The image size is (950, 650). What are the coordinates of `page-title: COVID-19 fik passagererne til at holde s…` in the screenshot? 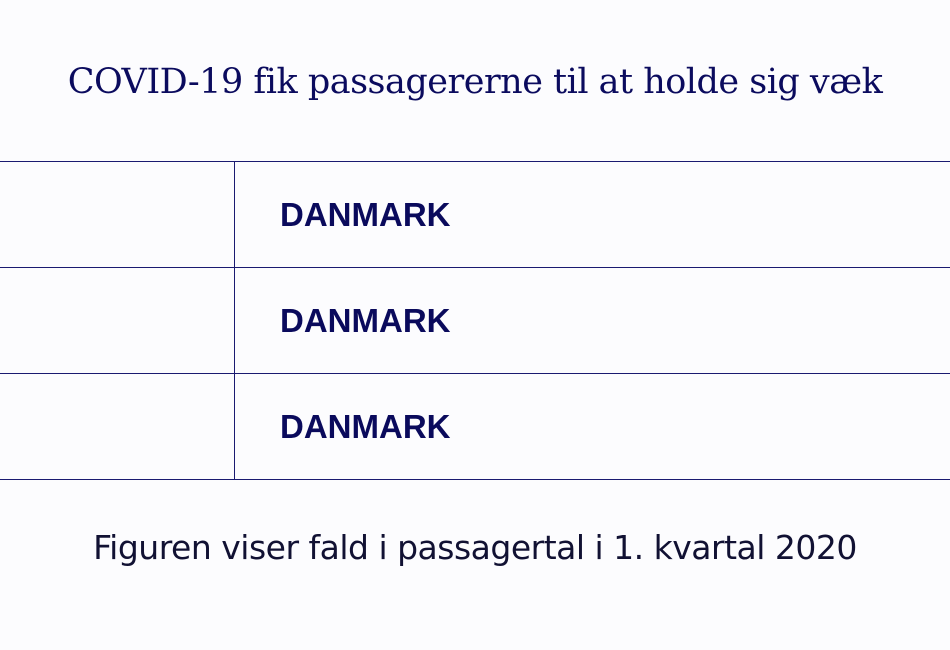 It's located at (475, 82).